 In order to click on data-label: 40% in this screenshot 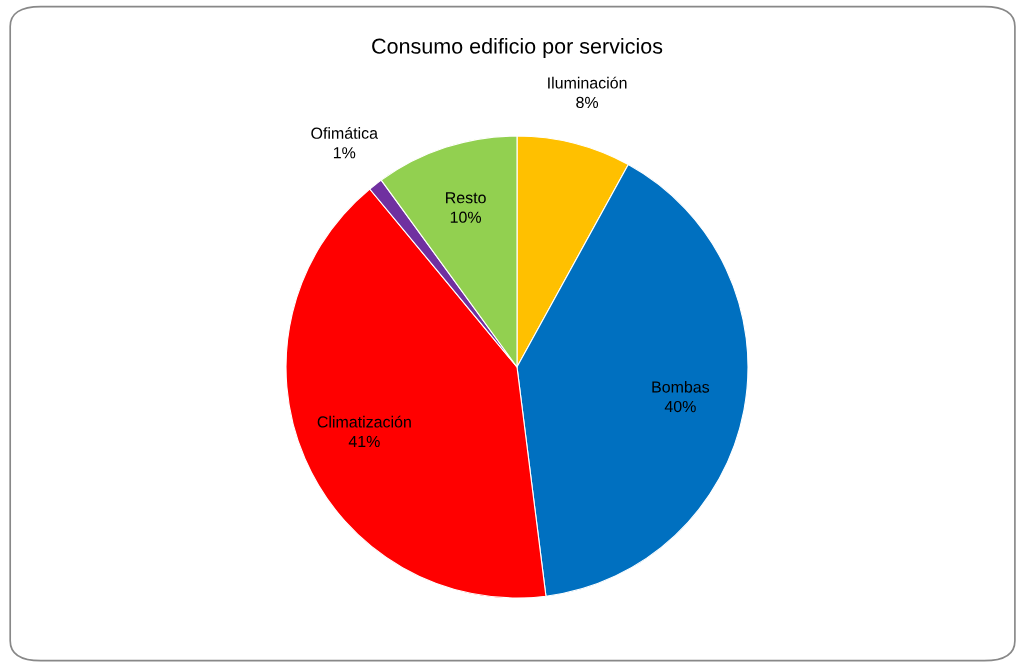, I will do `click(680, 406)`.